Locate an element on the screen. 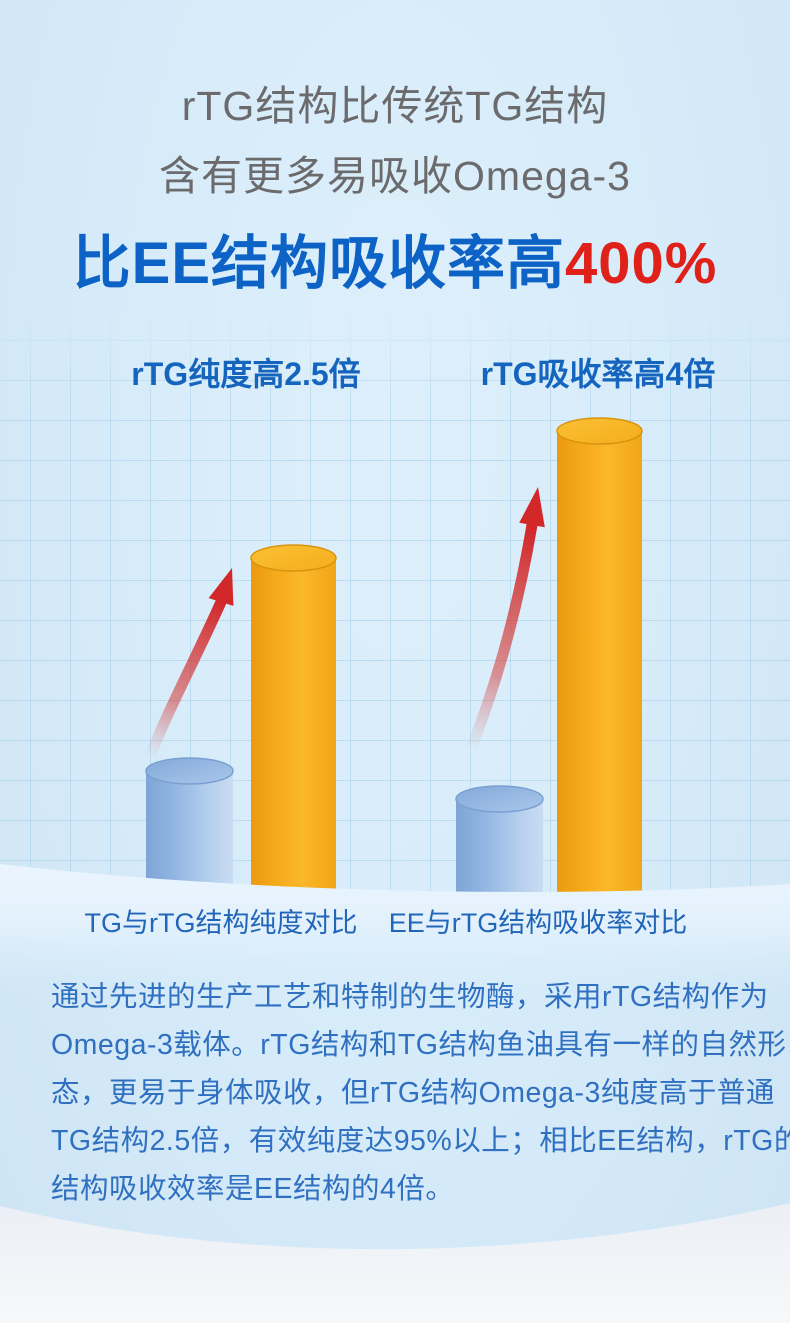 Image resolution: width=790 pixels, height=1323 pixels. bottom-curve-decoration is located at coordinates (395, 1263).